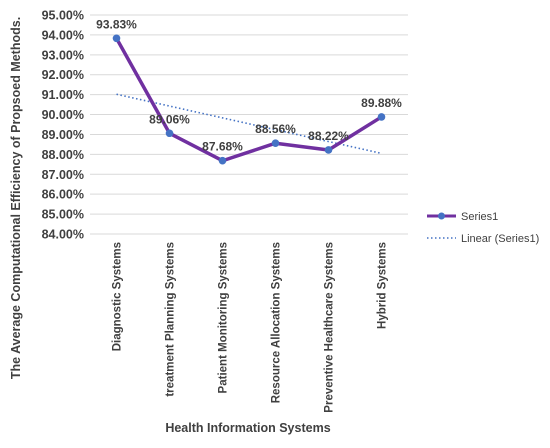 Image resolution: width=550 pixels, height=448 pixels. Describe the element at coordinates (63, 75) in the screenshot. I see `y-tick-label: 92.00%` at that location.